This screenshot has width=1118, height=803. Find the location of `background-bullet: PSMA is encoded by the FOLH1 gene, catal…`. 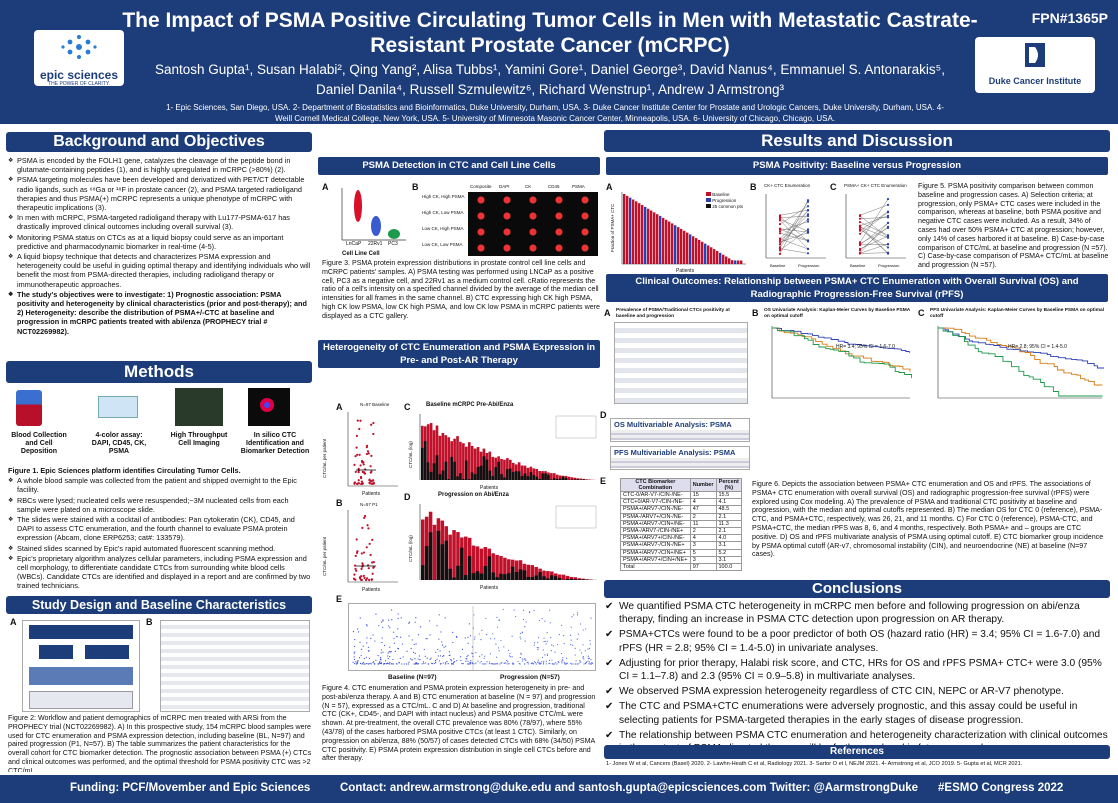

background-bullet: PSMA is encoded by the FOLH1 gene, catal… is located at coordinates (160, 165).